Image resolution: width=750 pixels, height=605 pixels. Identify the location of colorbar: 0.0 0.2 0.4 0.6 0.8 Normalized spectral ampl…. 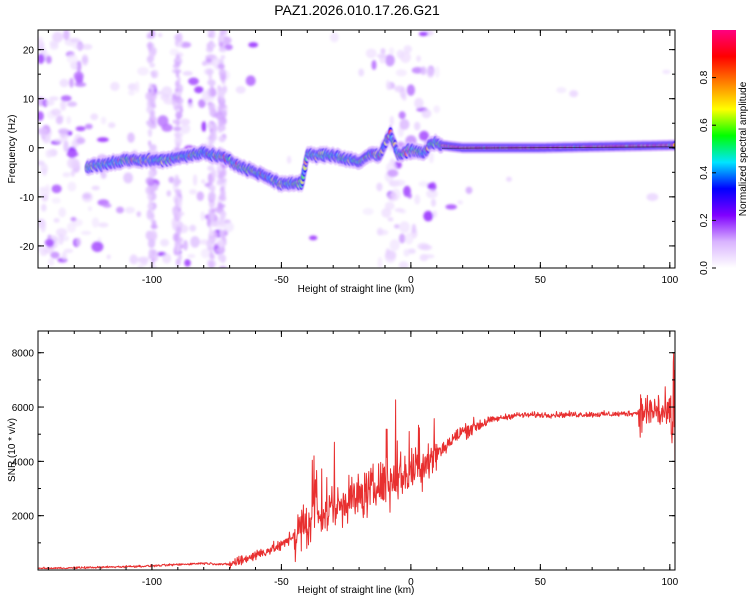
(724, 152).